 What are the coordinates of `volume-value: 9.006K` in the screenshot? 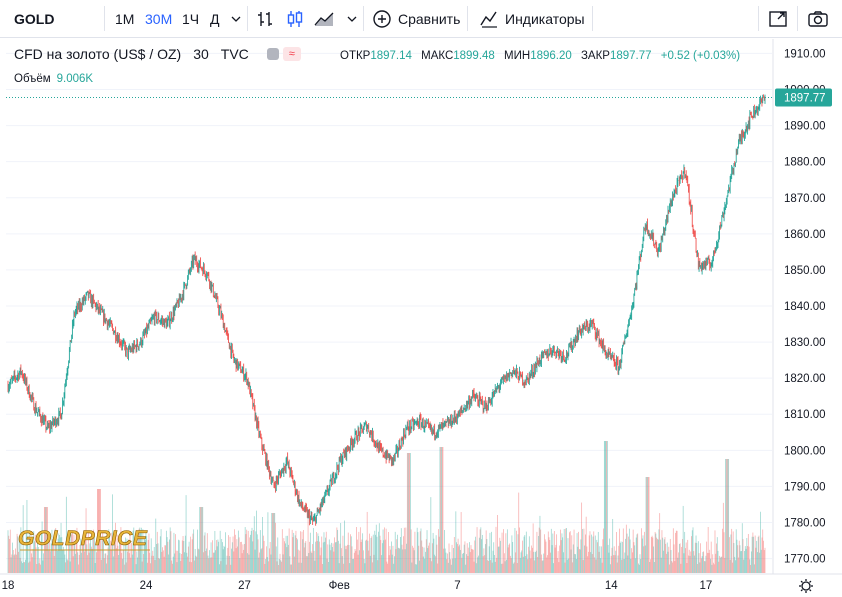 It's located at (75, 79).